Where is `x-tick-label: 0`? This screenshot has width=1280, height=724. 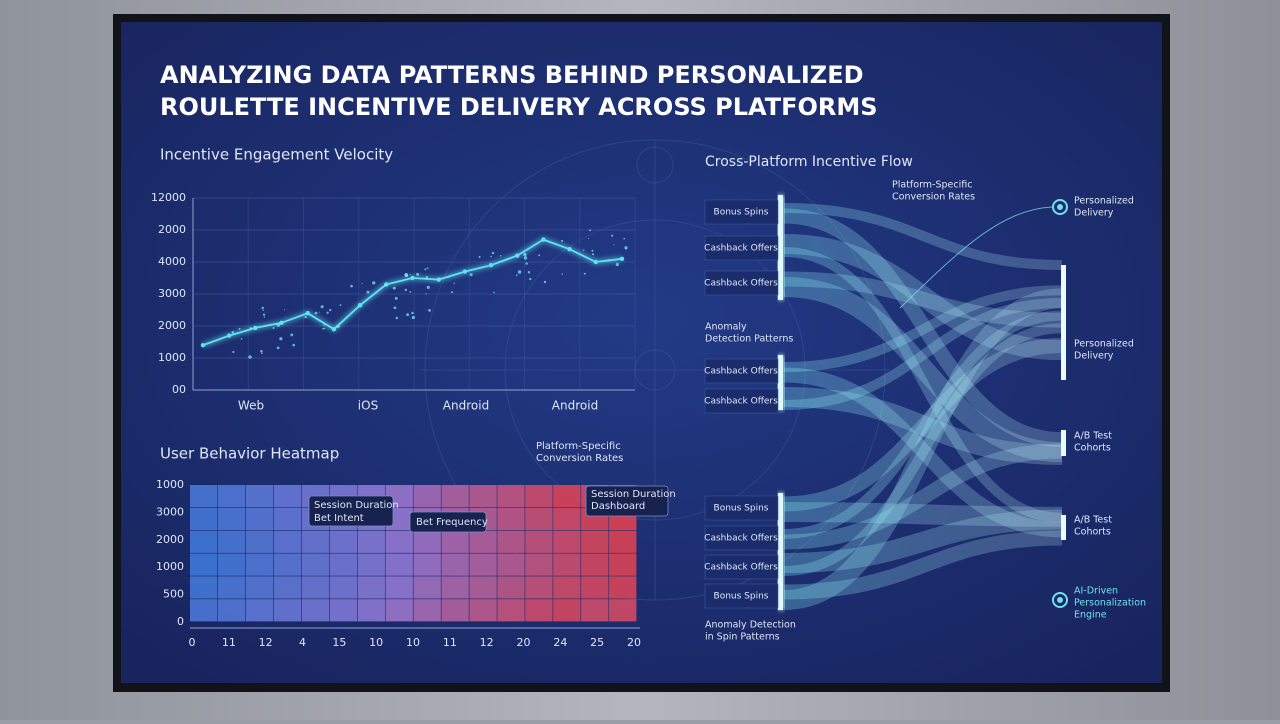
x-tick-label: 0 is located at coordinates (192, 642).